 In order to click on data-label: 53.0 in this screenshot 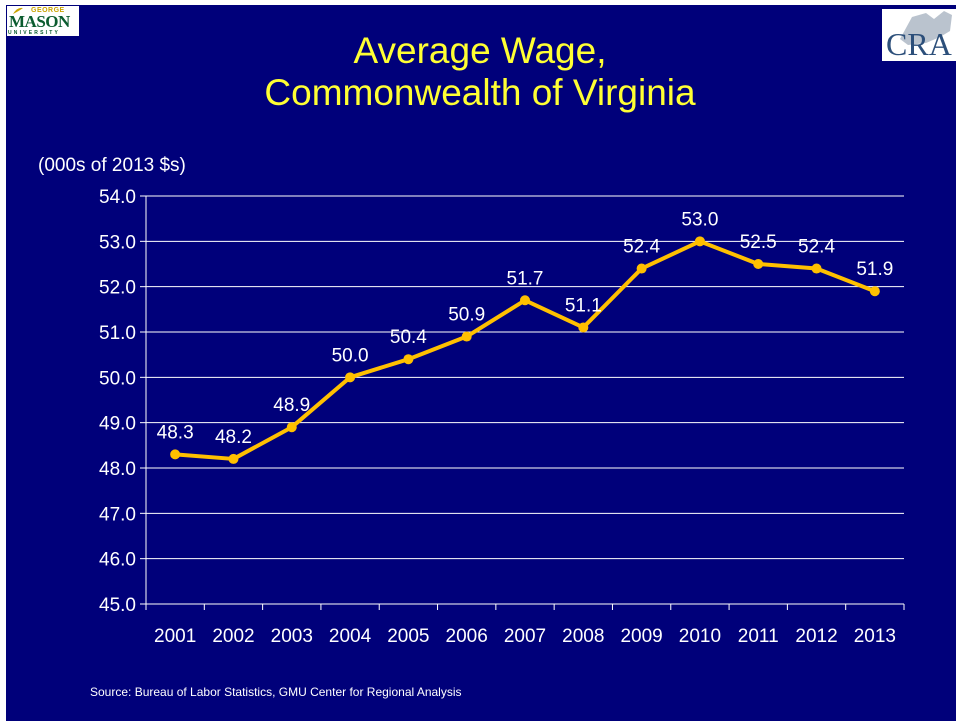, I will do `click(699, 219)`.